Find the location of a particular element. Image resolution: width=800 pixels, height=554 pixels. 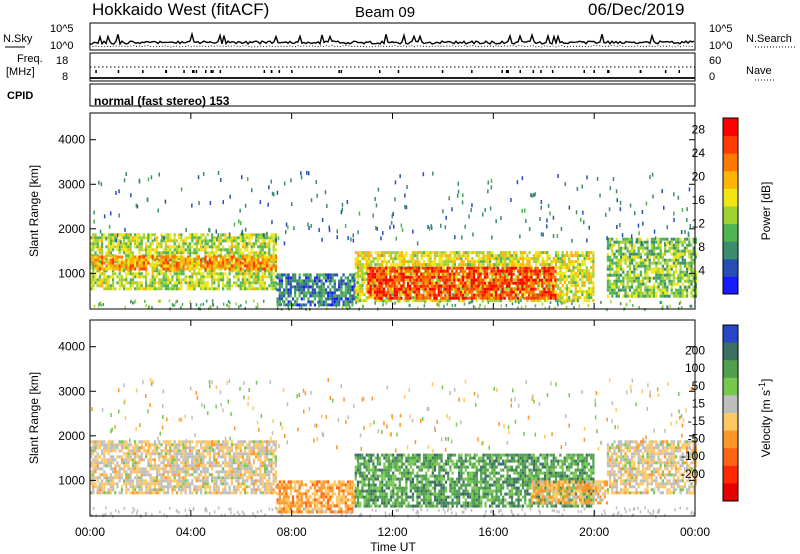

freq-tick-low: 8 is located at coordinates (65, 77).